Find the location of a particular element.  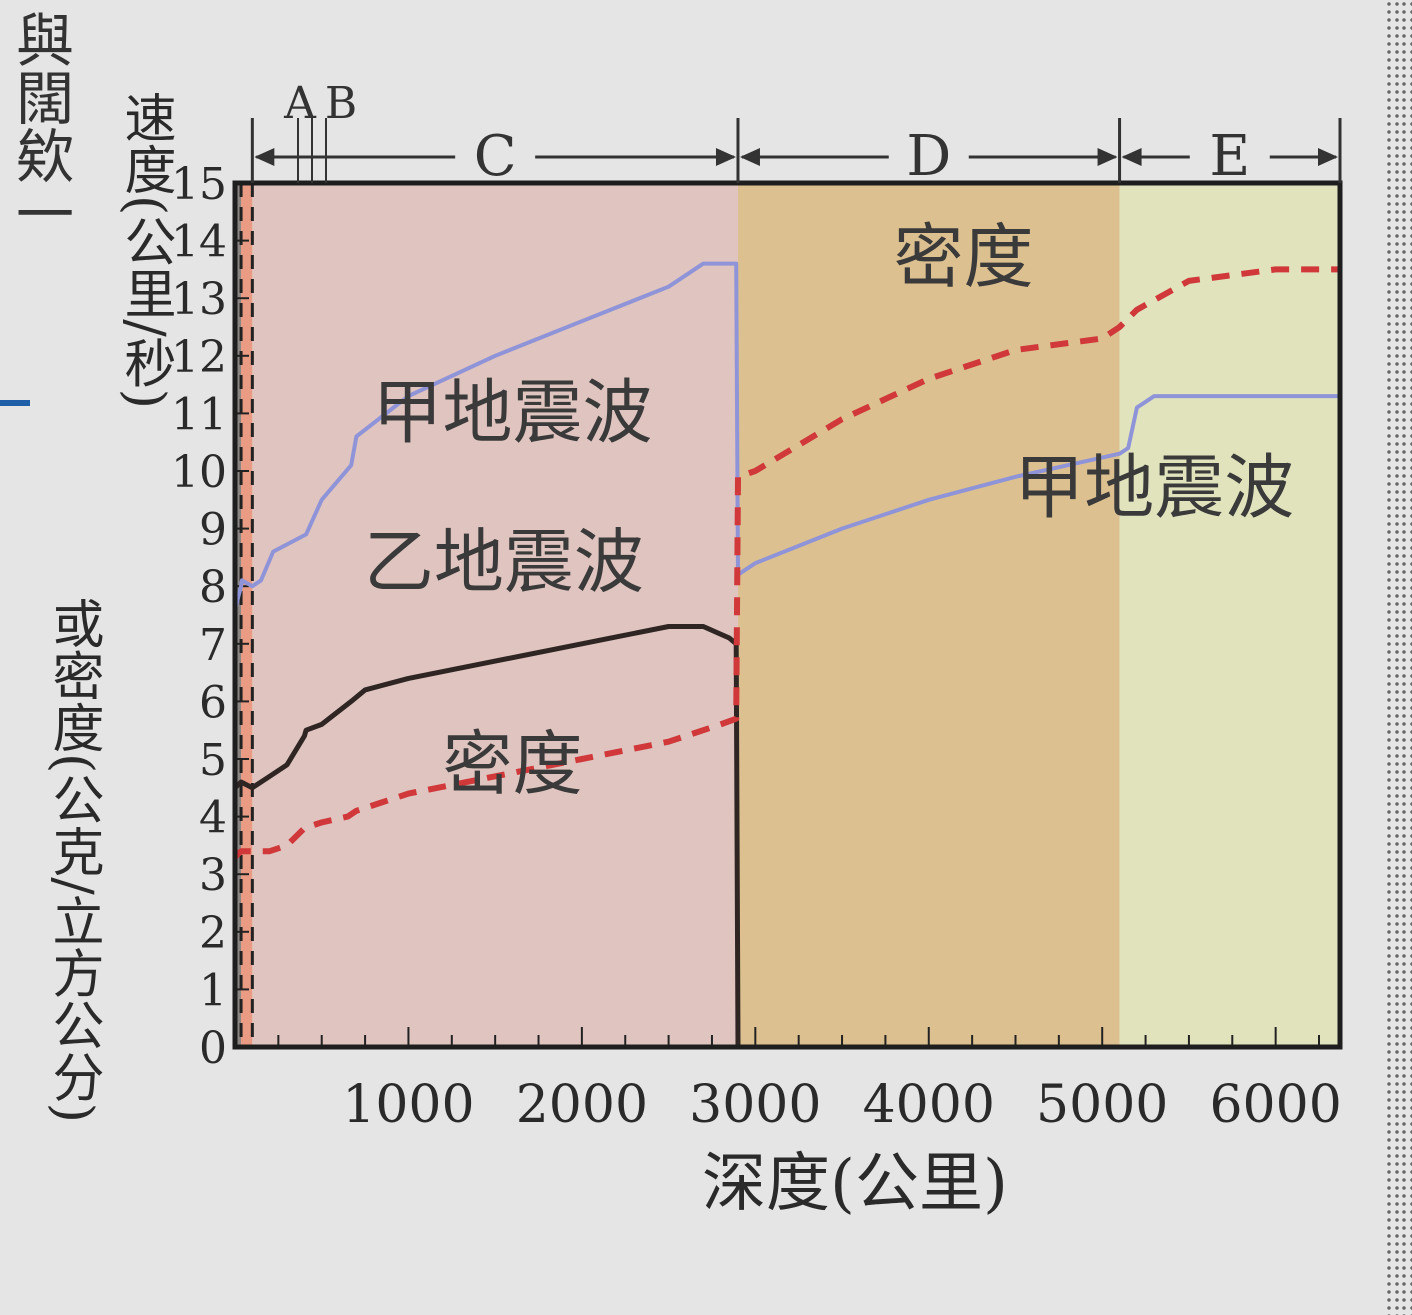

y-tick-label-7: 7 is located at coordinates (213, 645).